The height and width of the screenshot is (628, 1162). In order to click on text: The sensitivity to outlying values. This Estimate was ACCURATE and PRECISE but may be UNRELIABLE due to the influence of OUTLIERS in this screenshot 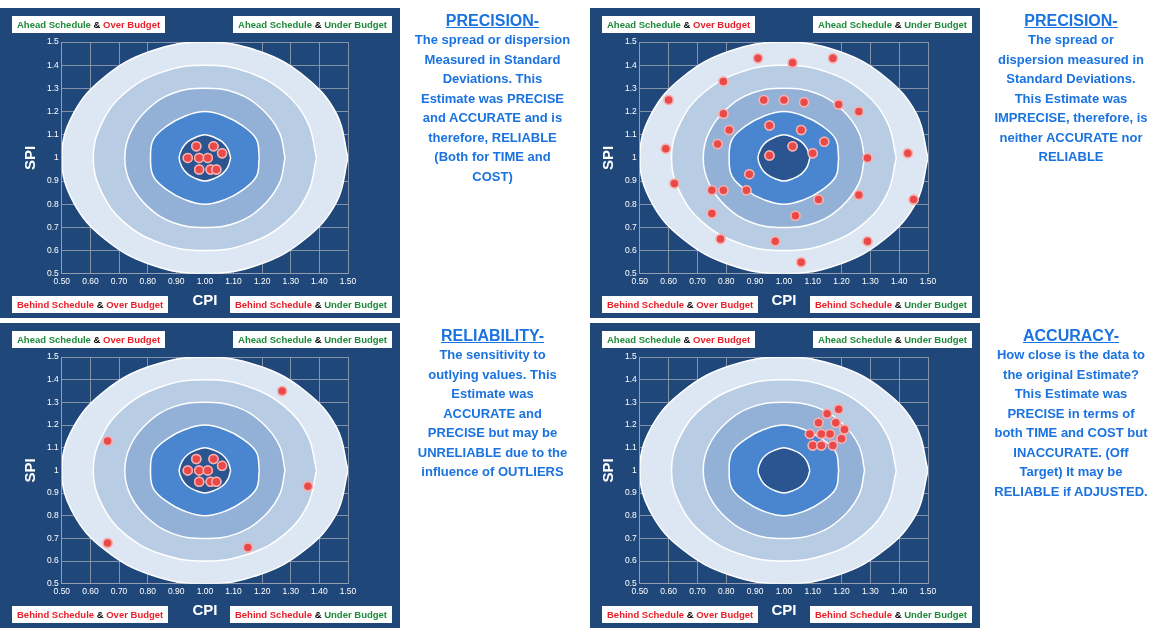, I will do `click(492, 413)`.